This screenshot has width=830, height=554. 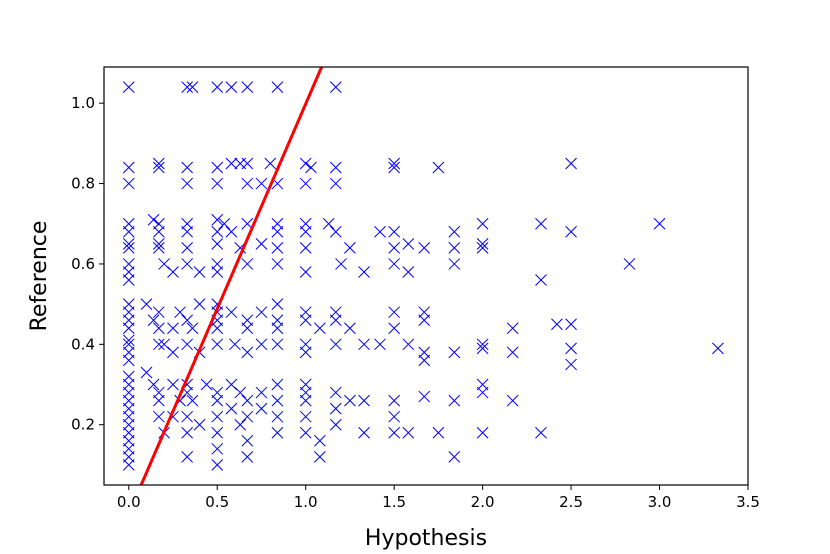 What do you see at coordinates (748, 502) in the screenshot?
I see `x-tick-label: 3.5` at bounding box center [748, 502].